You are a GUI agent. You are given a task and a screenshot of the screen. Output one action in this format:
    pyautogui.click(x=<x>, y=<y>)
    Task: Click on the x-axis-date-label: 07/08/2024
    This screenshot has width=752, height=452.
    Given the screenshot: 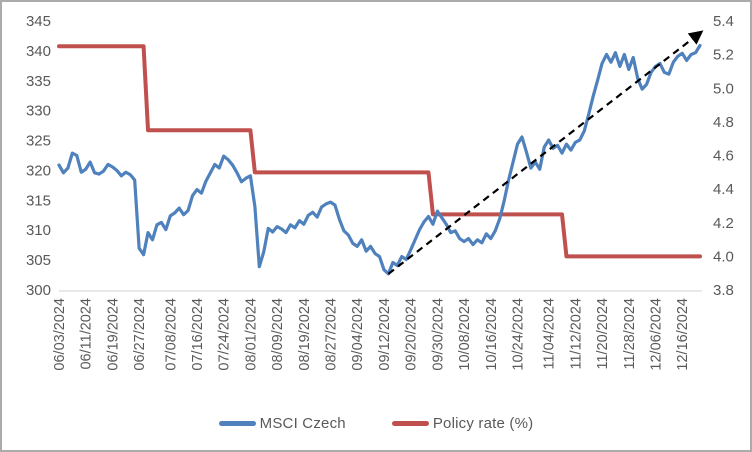 What is the action you would take?
    pyautogui.click(x=171, y=334)
    